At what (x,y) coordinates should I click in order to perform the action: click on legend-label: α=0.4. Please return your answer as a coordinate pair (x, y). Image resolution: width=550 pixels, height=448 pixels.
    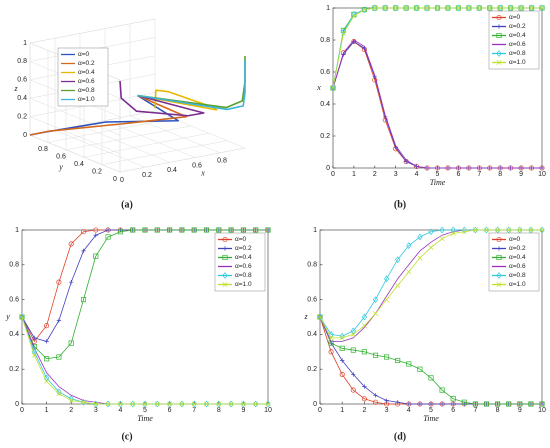
    Looking at the image, I should click on (517, 35).